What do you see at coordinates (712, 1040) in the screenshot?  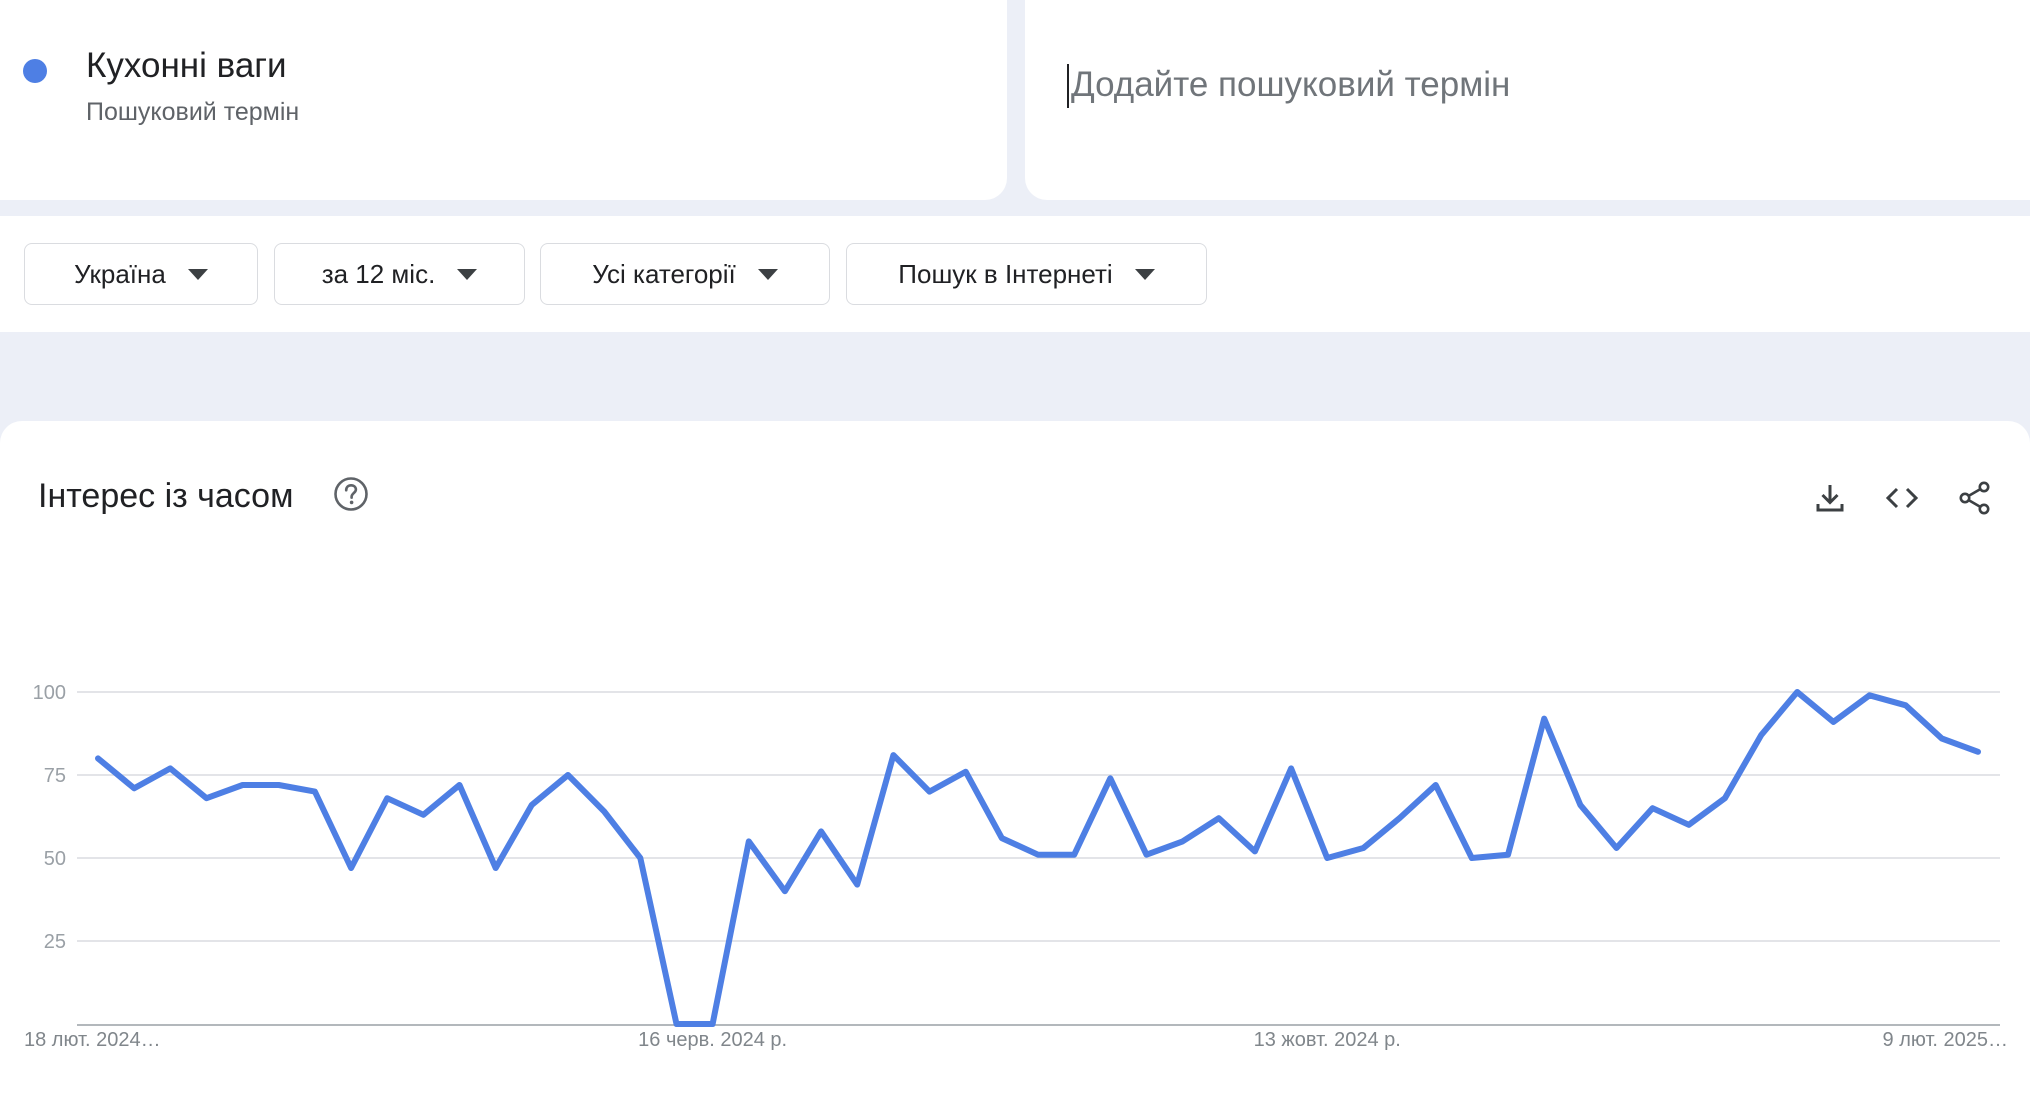 I see `x-tick-label: 16 черв. 2024 р.` at bounding box center [712, 1040].